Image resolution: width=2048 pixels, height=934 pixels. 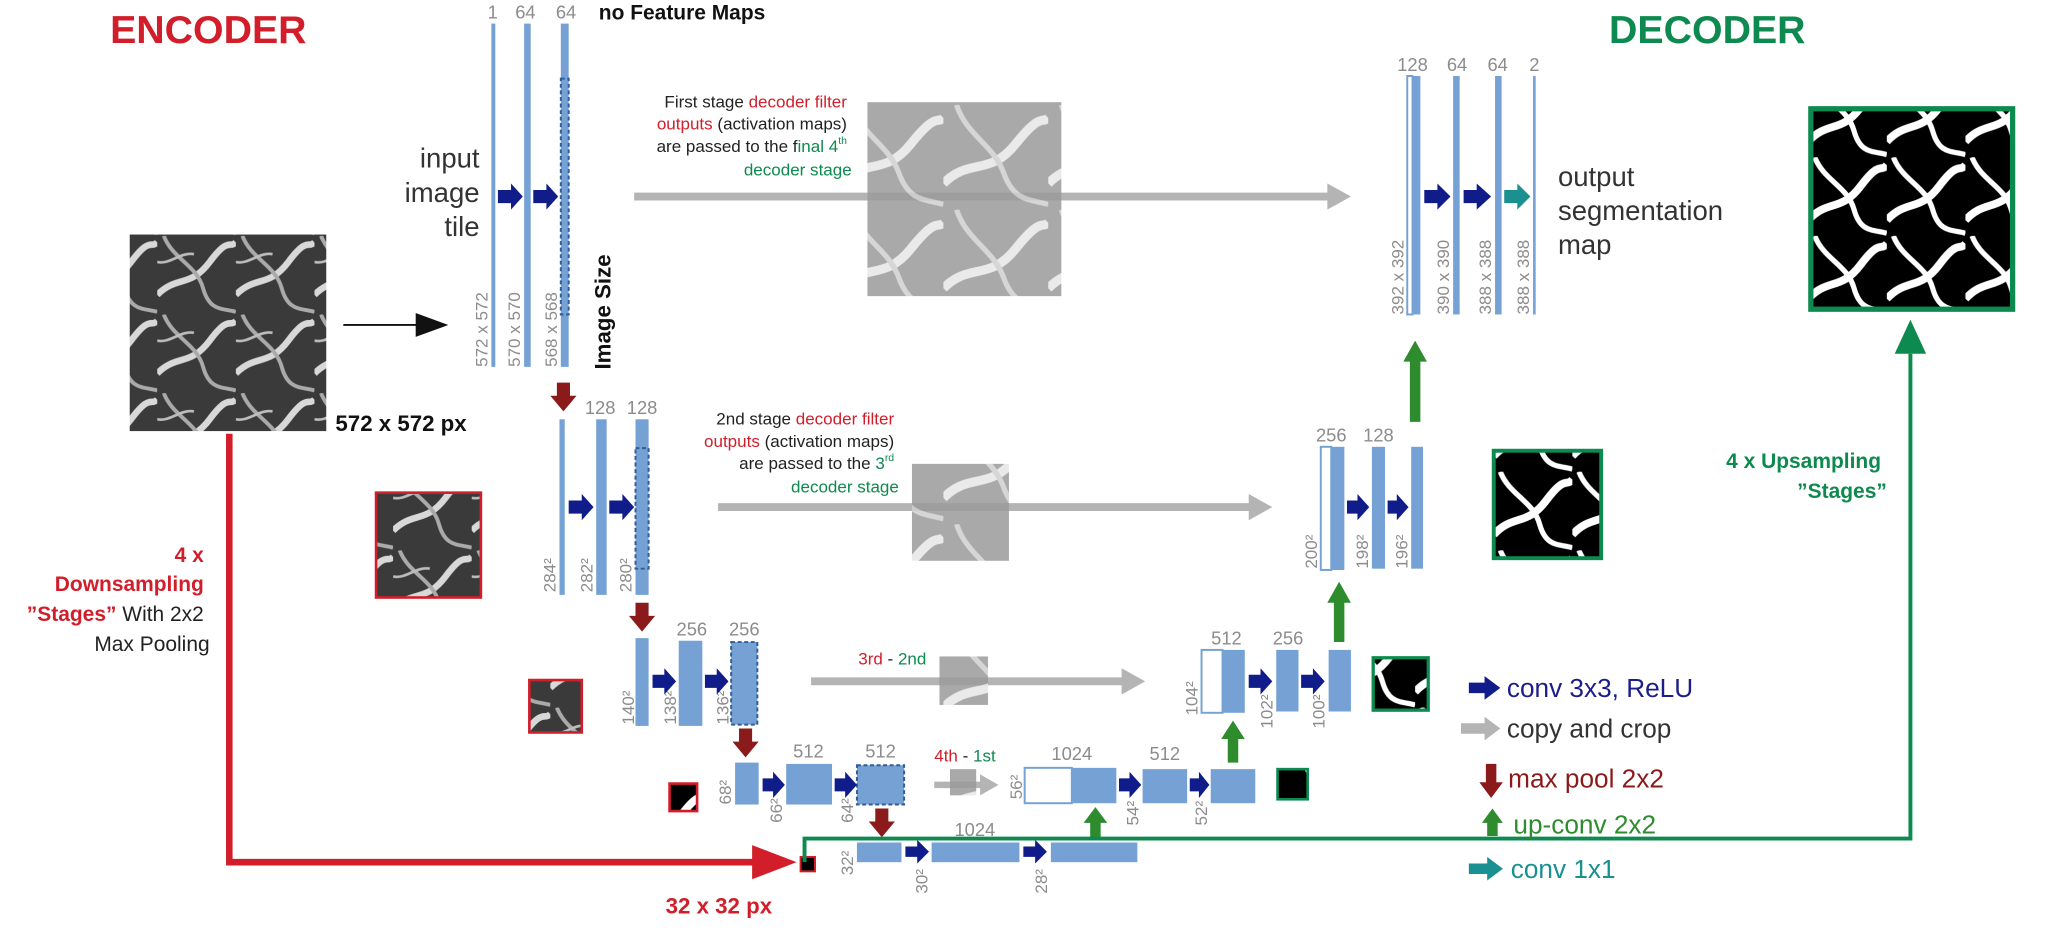 I want to click on l2-fm-1: 128, so click(x=600, y=407).